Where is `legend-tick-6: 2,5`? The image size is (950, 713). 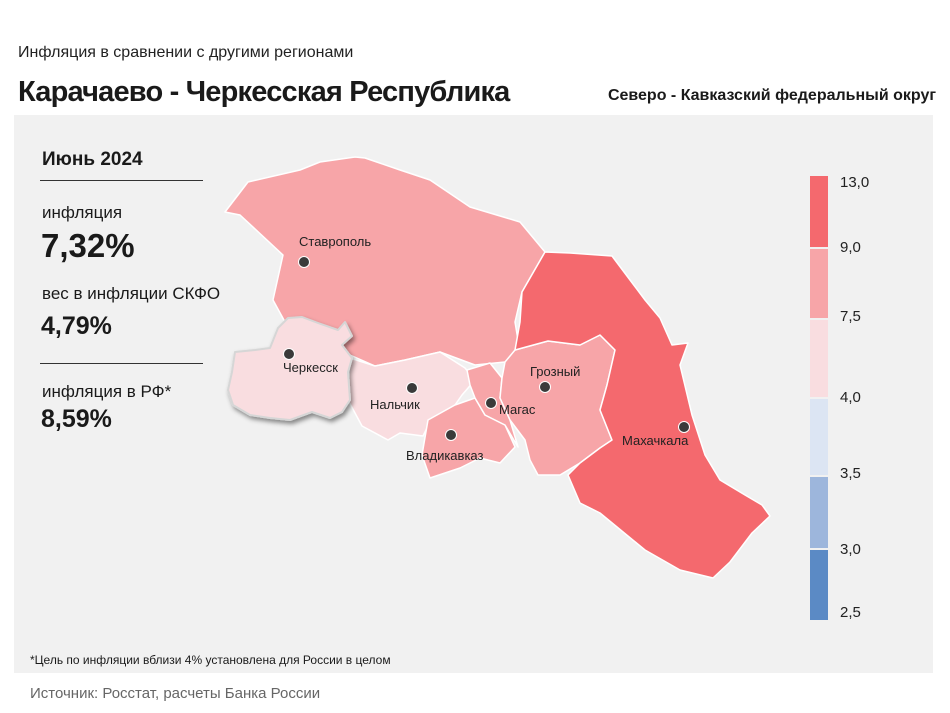 legend-tick-6: 2,5 is located at coordinates (850, 612).